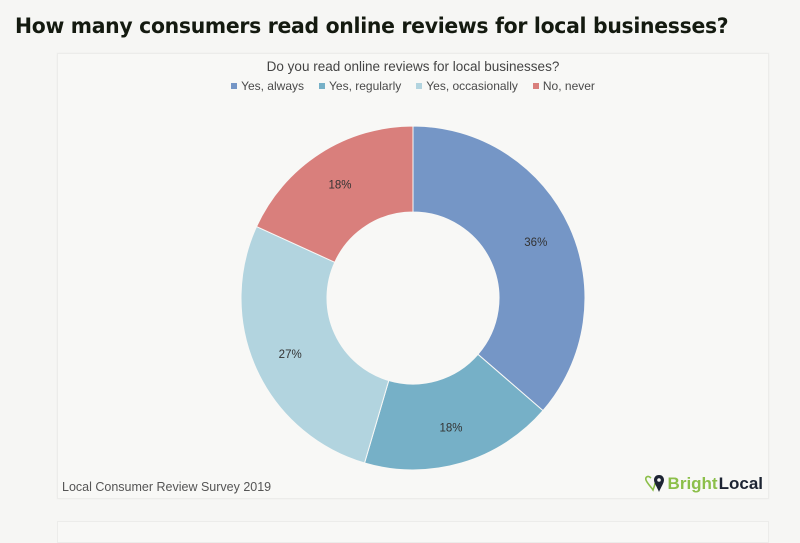 The height and width of the screenshot is (543, 800). I want to click on logo-text-bright: Bright, so click(692, 483).